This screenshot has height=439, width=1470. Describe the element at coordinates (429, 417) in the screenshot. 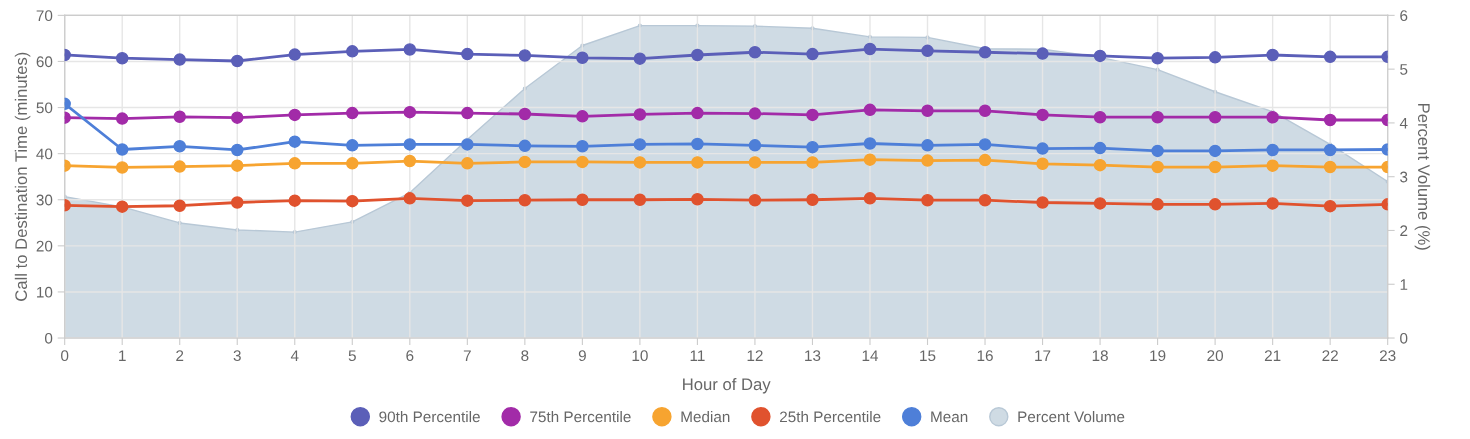

I see `legend-label: 90th Percentile` at that location.